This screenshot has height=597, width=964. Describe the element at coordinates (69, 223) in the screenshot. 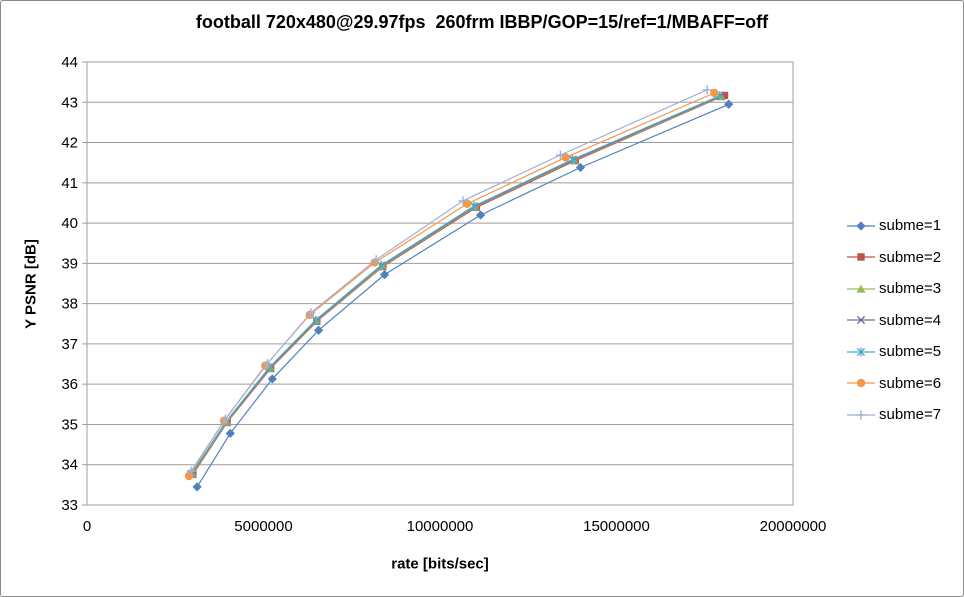

I see `y-tick-label-40: 40` at that location.